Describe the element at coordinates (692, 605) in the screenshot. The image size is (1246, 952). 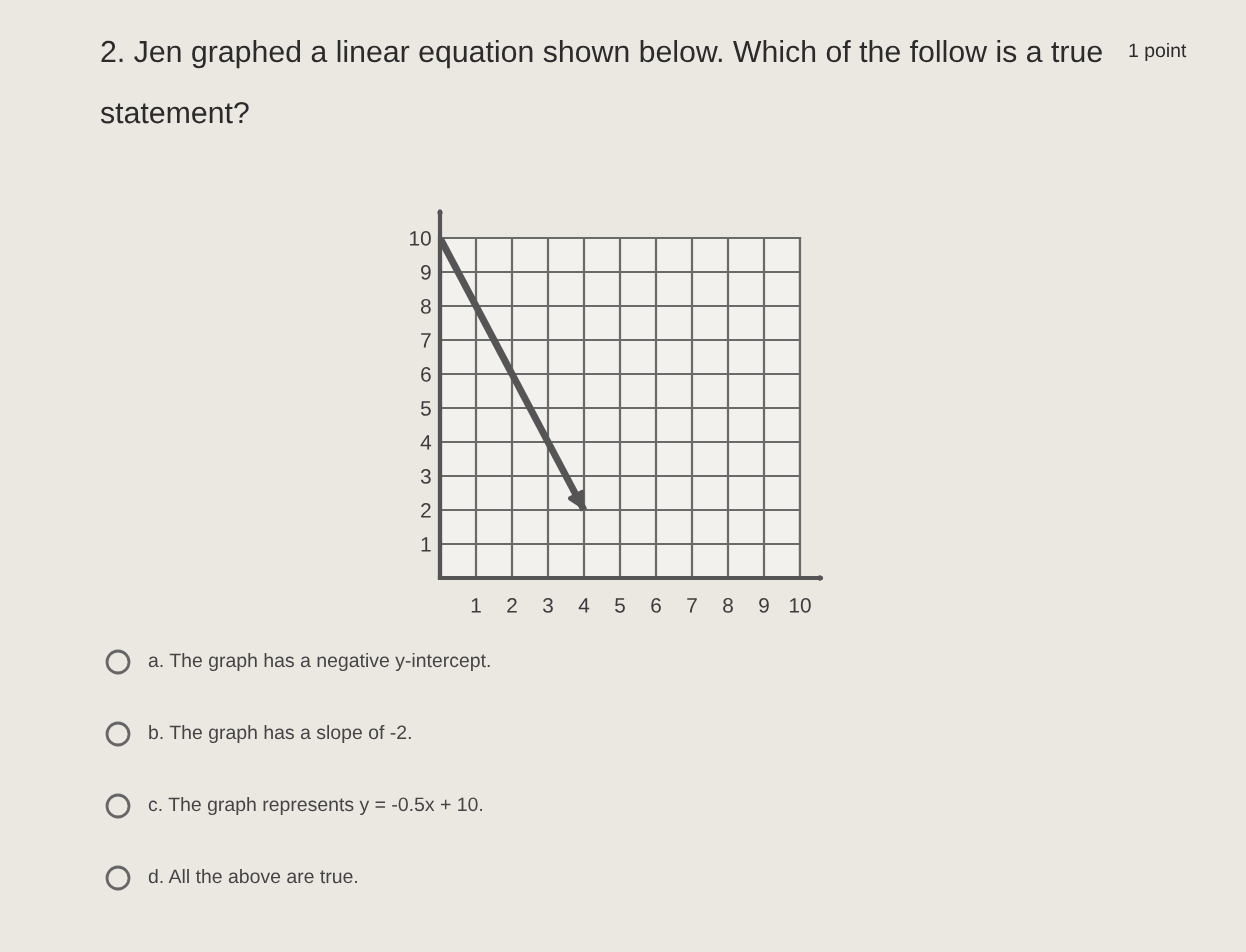
I see `x-tick-label: 7` at that location.